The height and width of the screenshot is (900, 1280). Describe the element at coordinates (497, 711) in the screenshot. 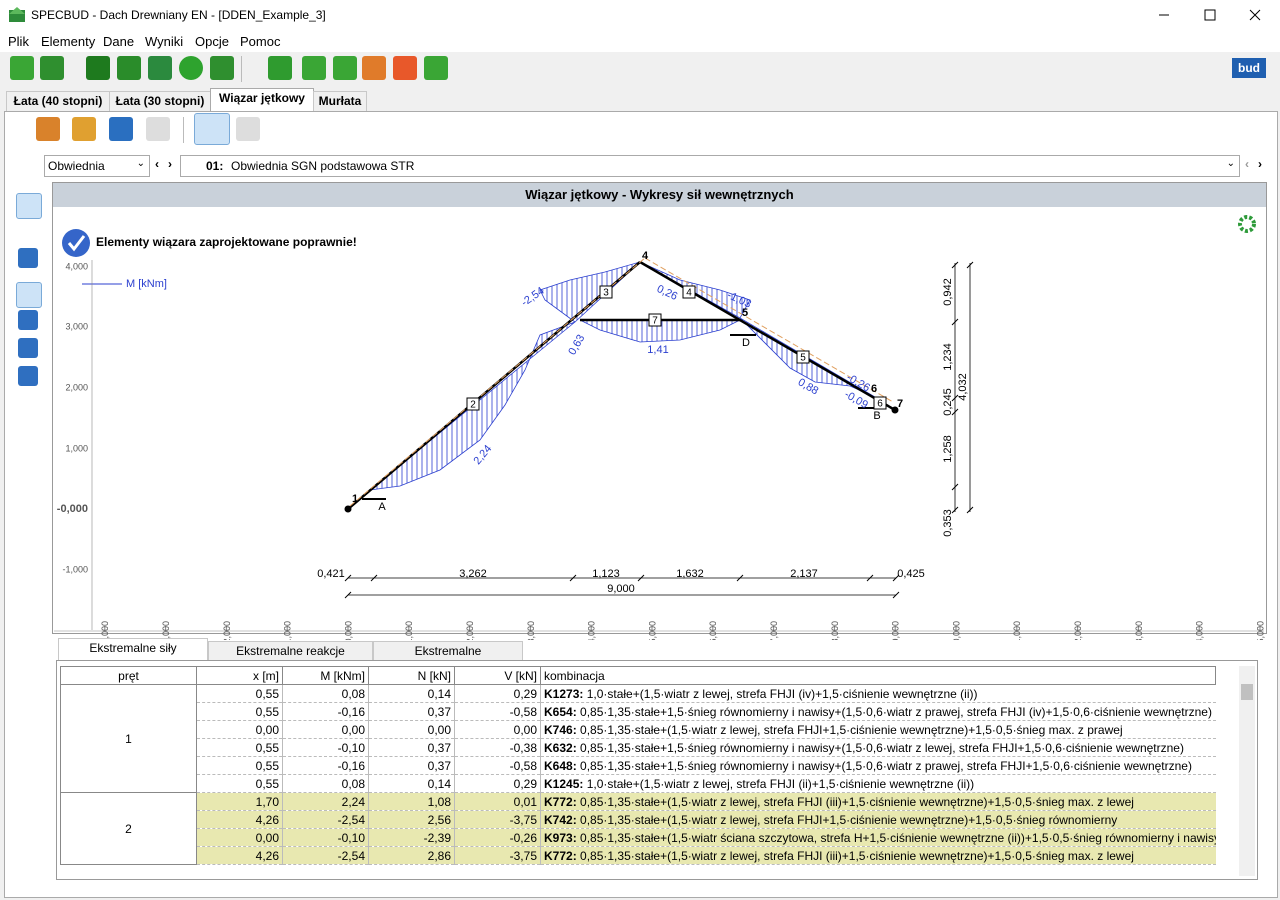

I see `value-cell: -0,58` at that location.